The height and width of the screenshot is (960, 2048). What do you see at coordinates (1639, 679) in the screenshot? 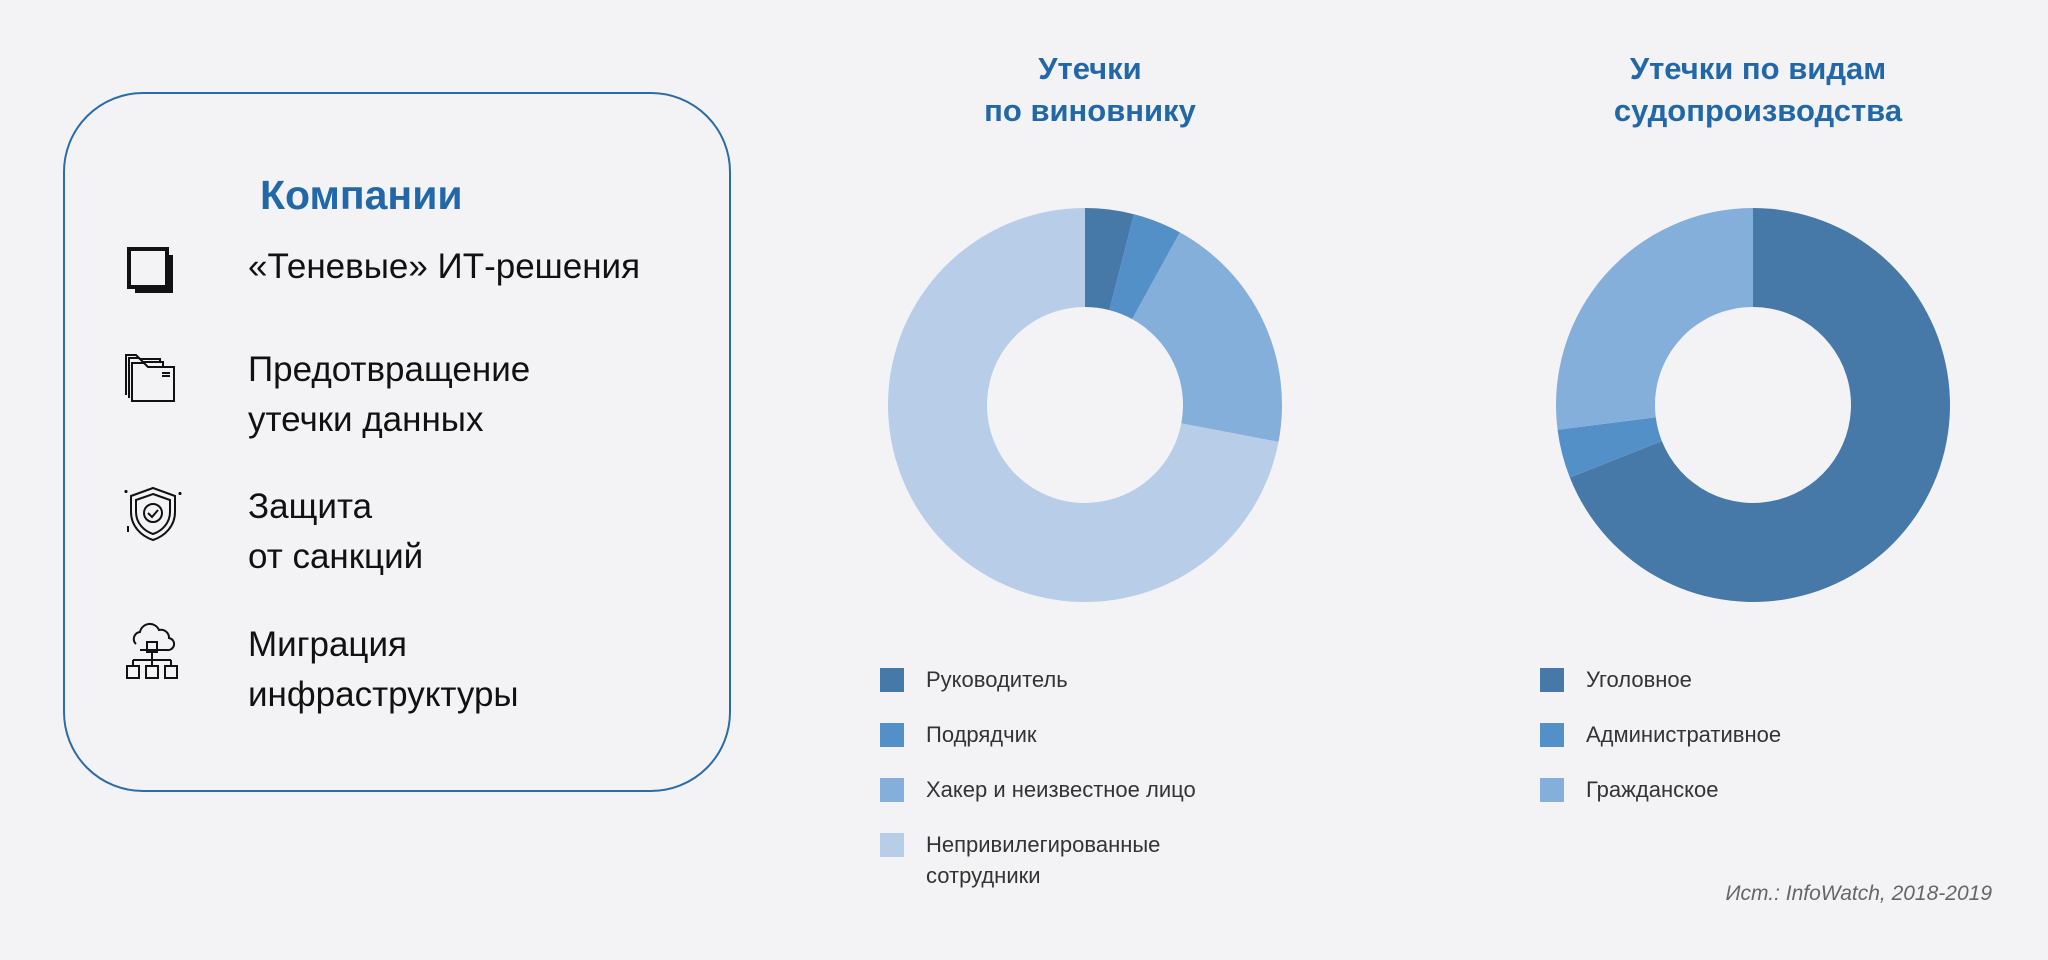
I see `legend-label: Уголовное` at bounding box center [1639, 679].